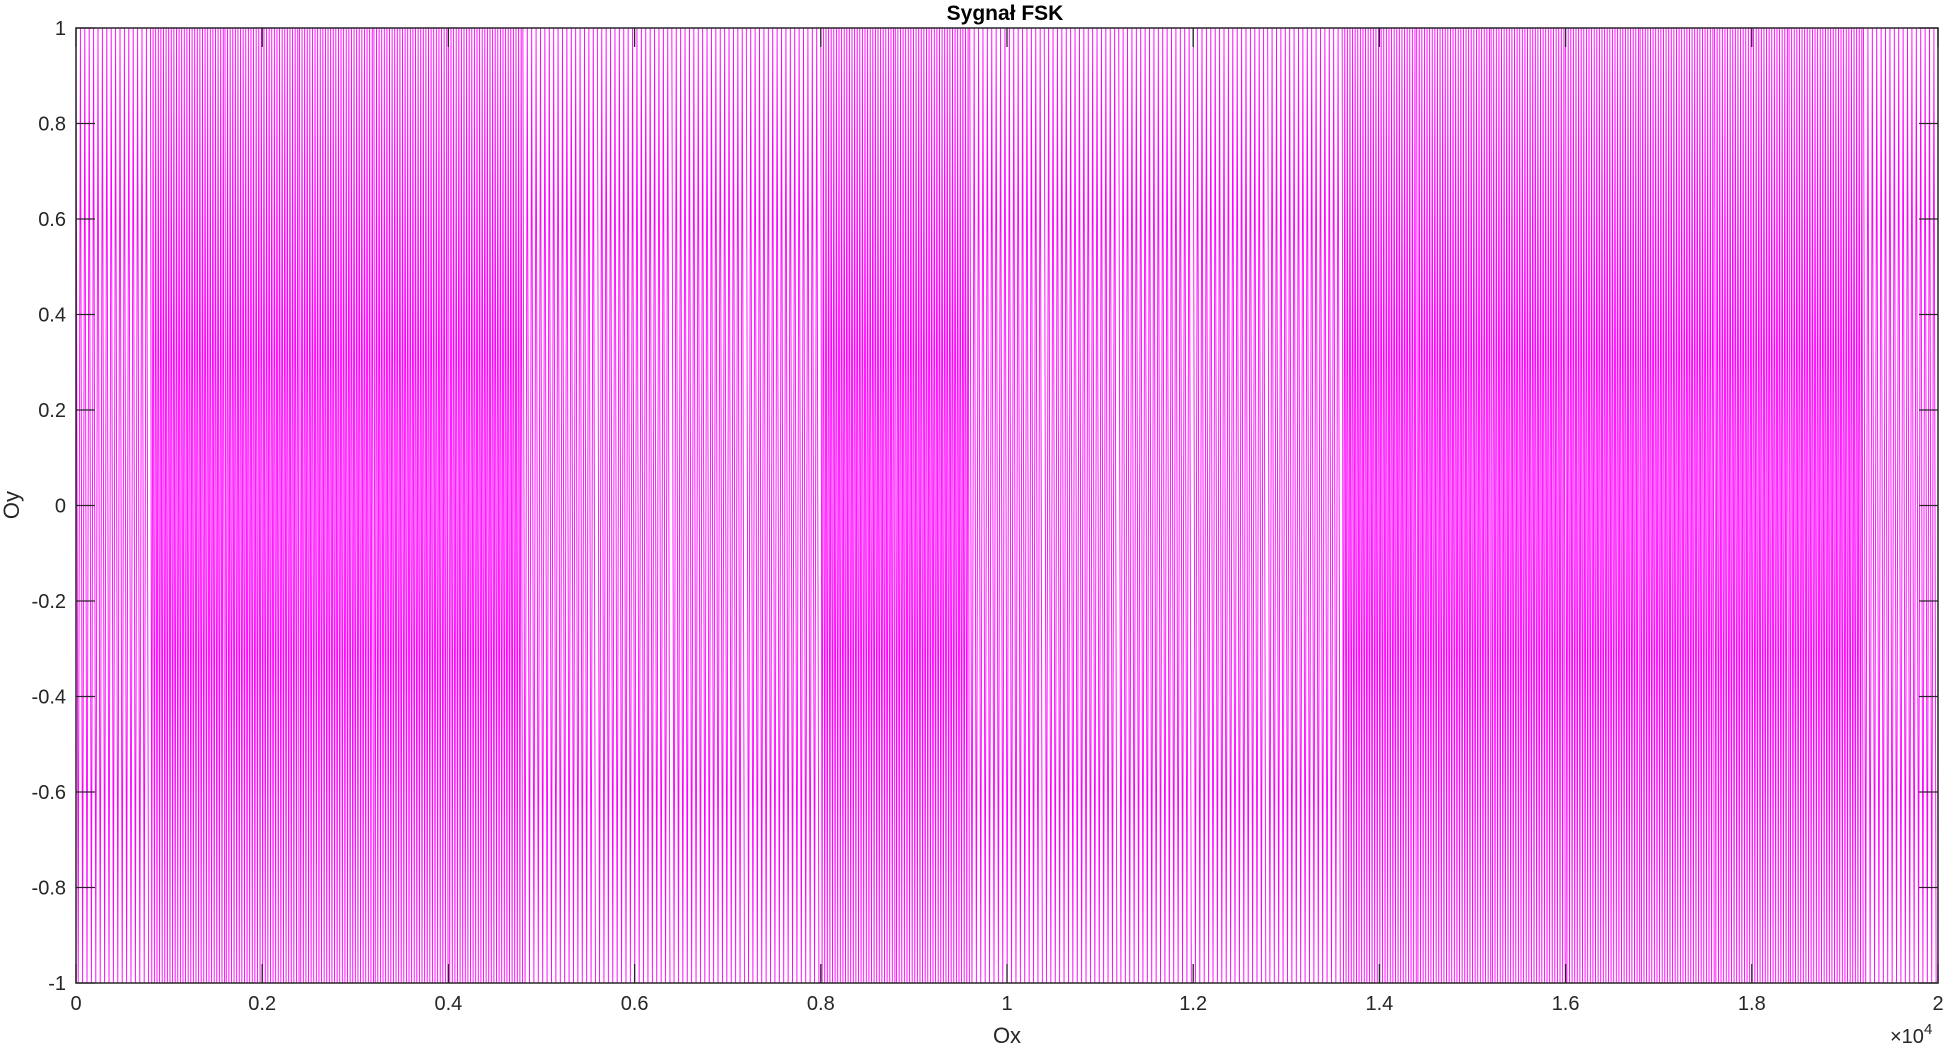 Image resolution: width=1943 pixels, height=1047 pixels. I want to click on y-tick-label: 0.8, so click(52, 125).